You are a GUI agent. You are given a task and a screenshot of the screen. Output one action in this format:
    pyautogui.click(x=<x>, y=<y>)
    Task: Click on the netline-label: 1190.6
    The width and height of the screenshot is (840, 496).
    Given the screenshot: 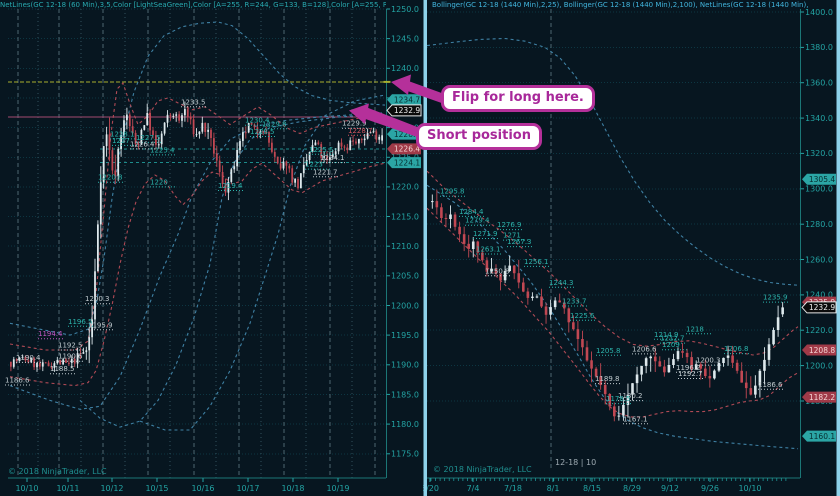 What is the action you would take?
    pyautogui.click(x=70, y=357)
    